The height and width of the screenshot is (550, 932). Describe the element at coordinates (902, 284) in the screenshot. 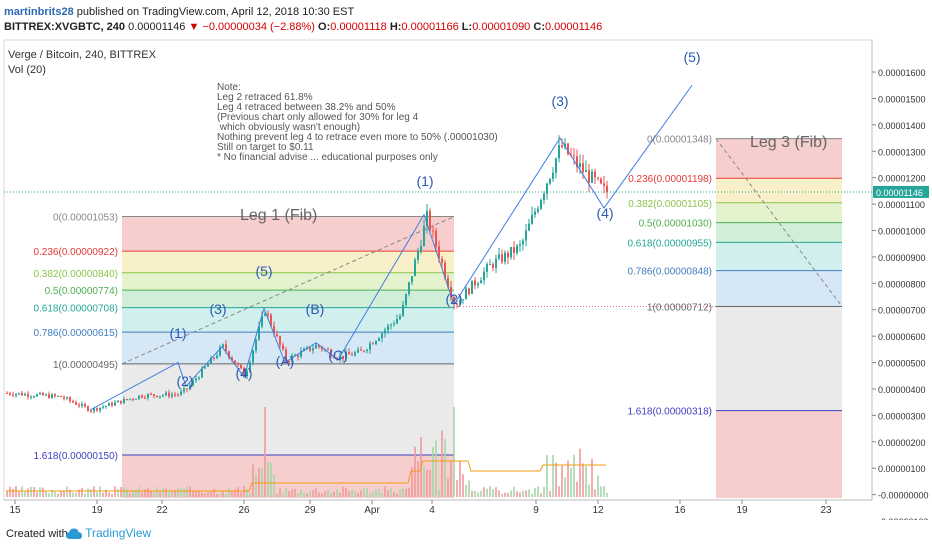

I see `price-tick-label: 0.00000800` at that location.